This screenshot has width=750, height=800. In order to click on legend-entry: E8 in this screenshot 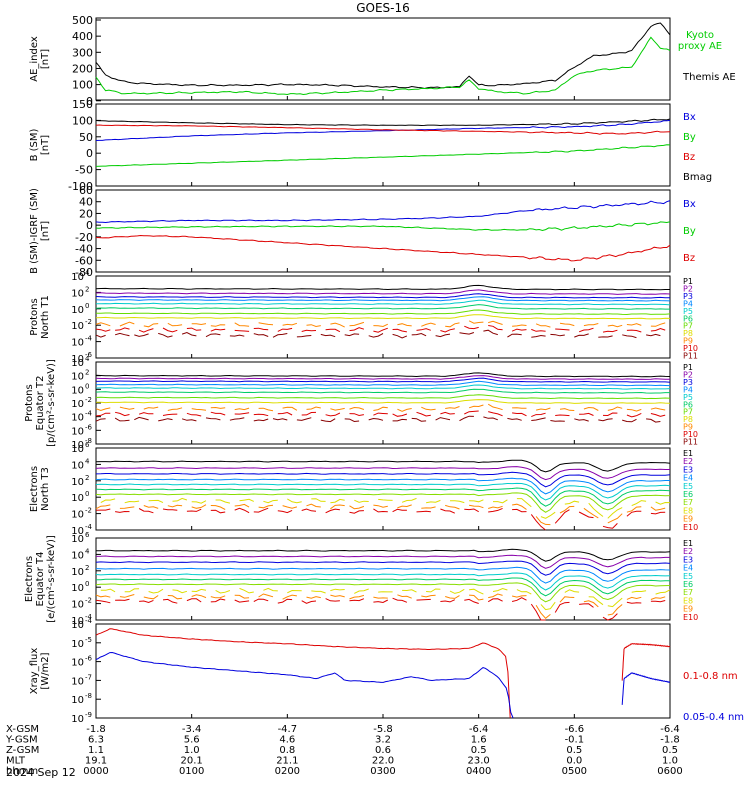, I will do `click(688, 600)`.